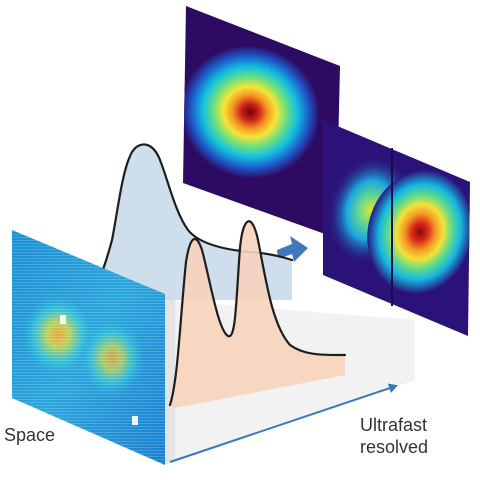  I want to click on double-peak-curve, so click(257, 314).